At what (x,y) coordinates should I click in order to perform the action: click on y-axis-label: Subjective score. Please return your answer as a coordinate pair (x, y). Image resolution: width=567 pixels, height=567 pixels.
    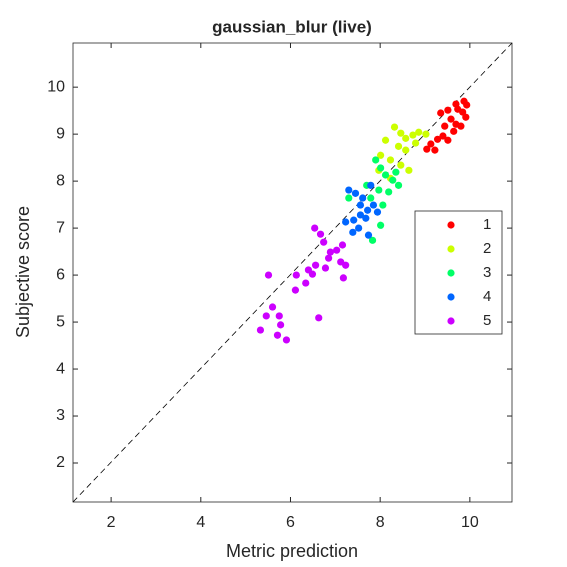
    Looking at the image, I should click on (23, 272).